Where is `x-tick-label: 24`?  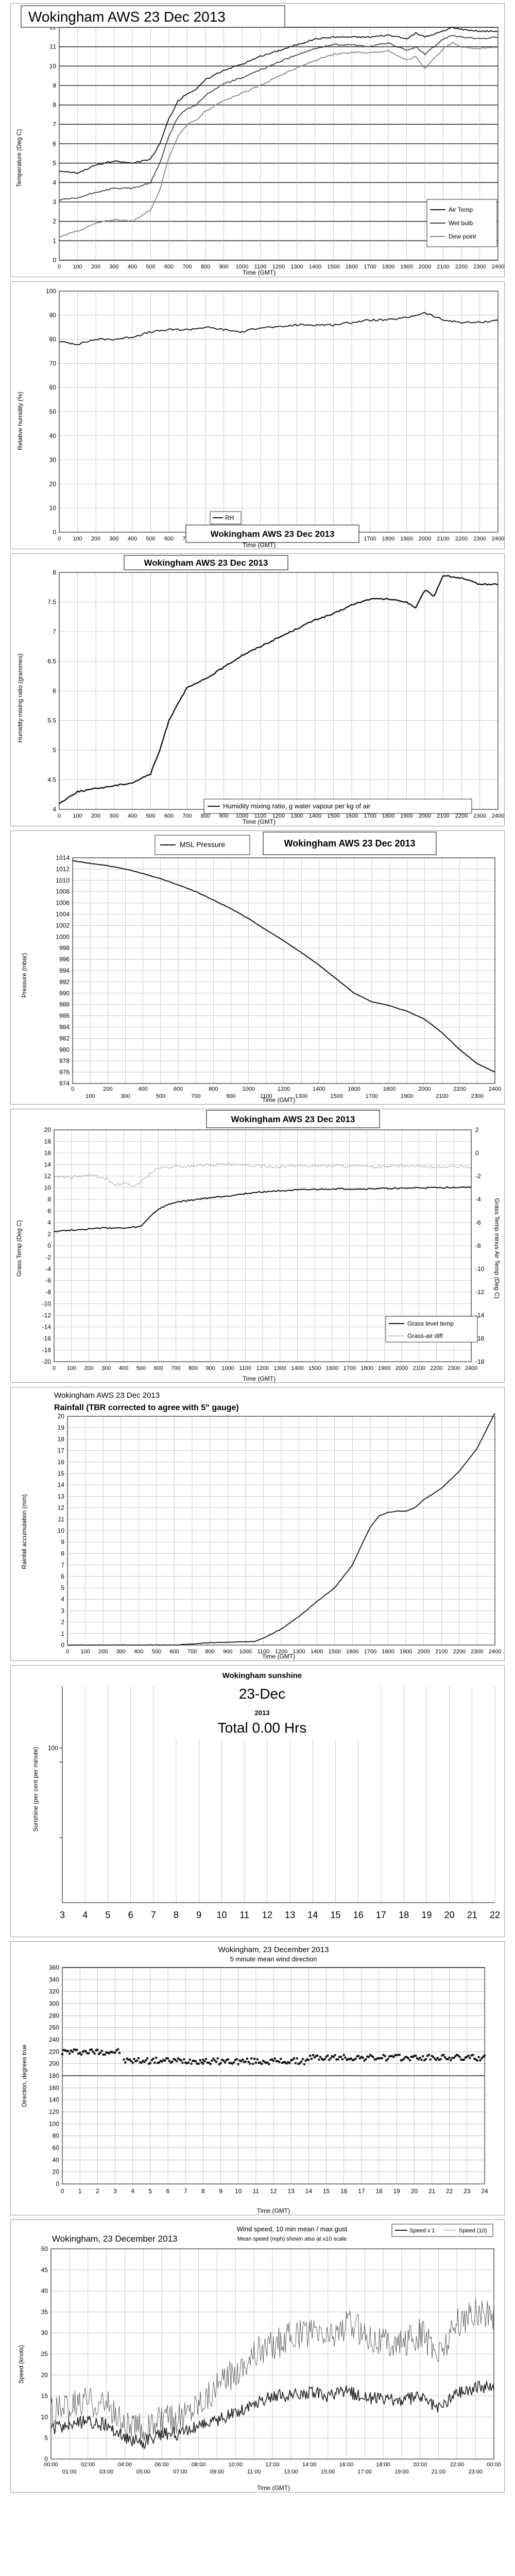 x-tick-label: 24 is located at coordinates (484, 2191).